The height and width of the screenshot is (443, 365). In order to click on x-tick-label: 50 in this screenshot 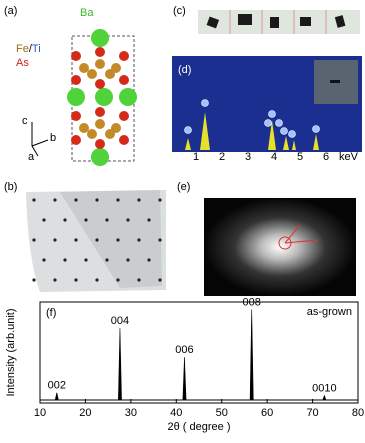, I will do `click(222, 413)`.